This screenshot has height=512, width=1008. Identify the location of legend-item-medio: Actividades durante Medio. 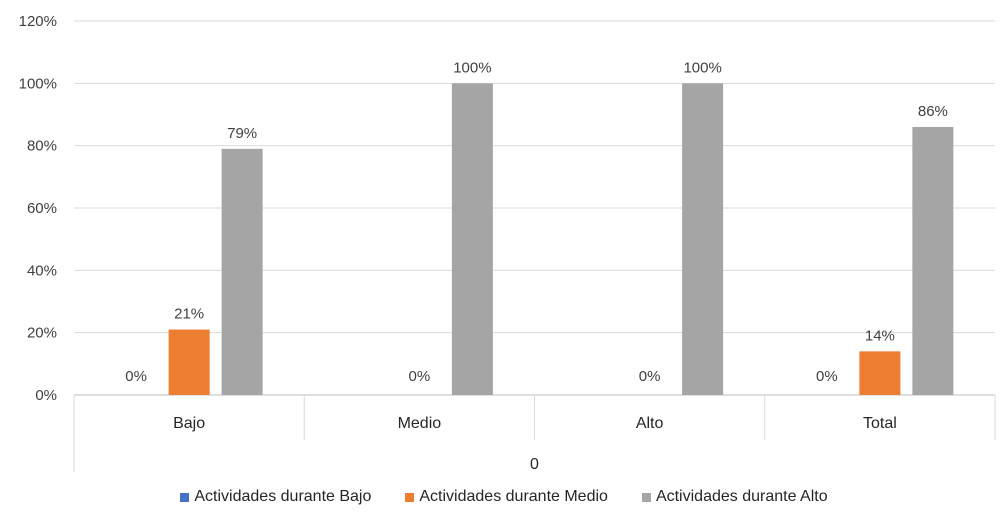
(506, 497).